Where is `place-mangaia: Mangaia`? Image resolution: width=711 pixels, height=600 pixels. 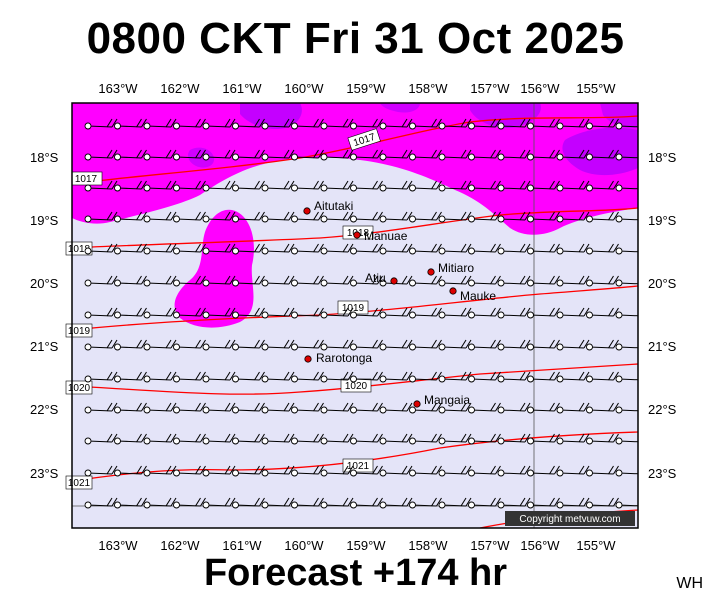
place-mangaia: Mangaia is located at coordinates (441, 400).